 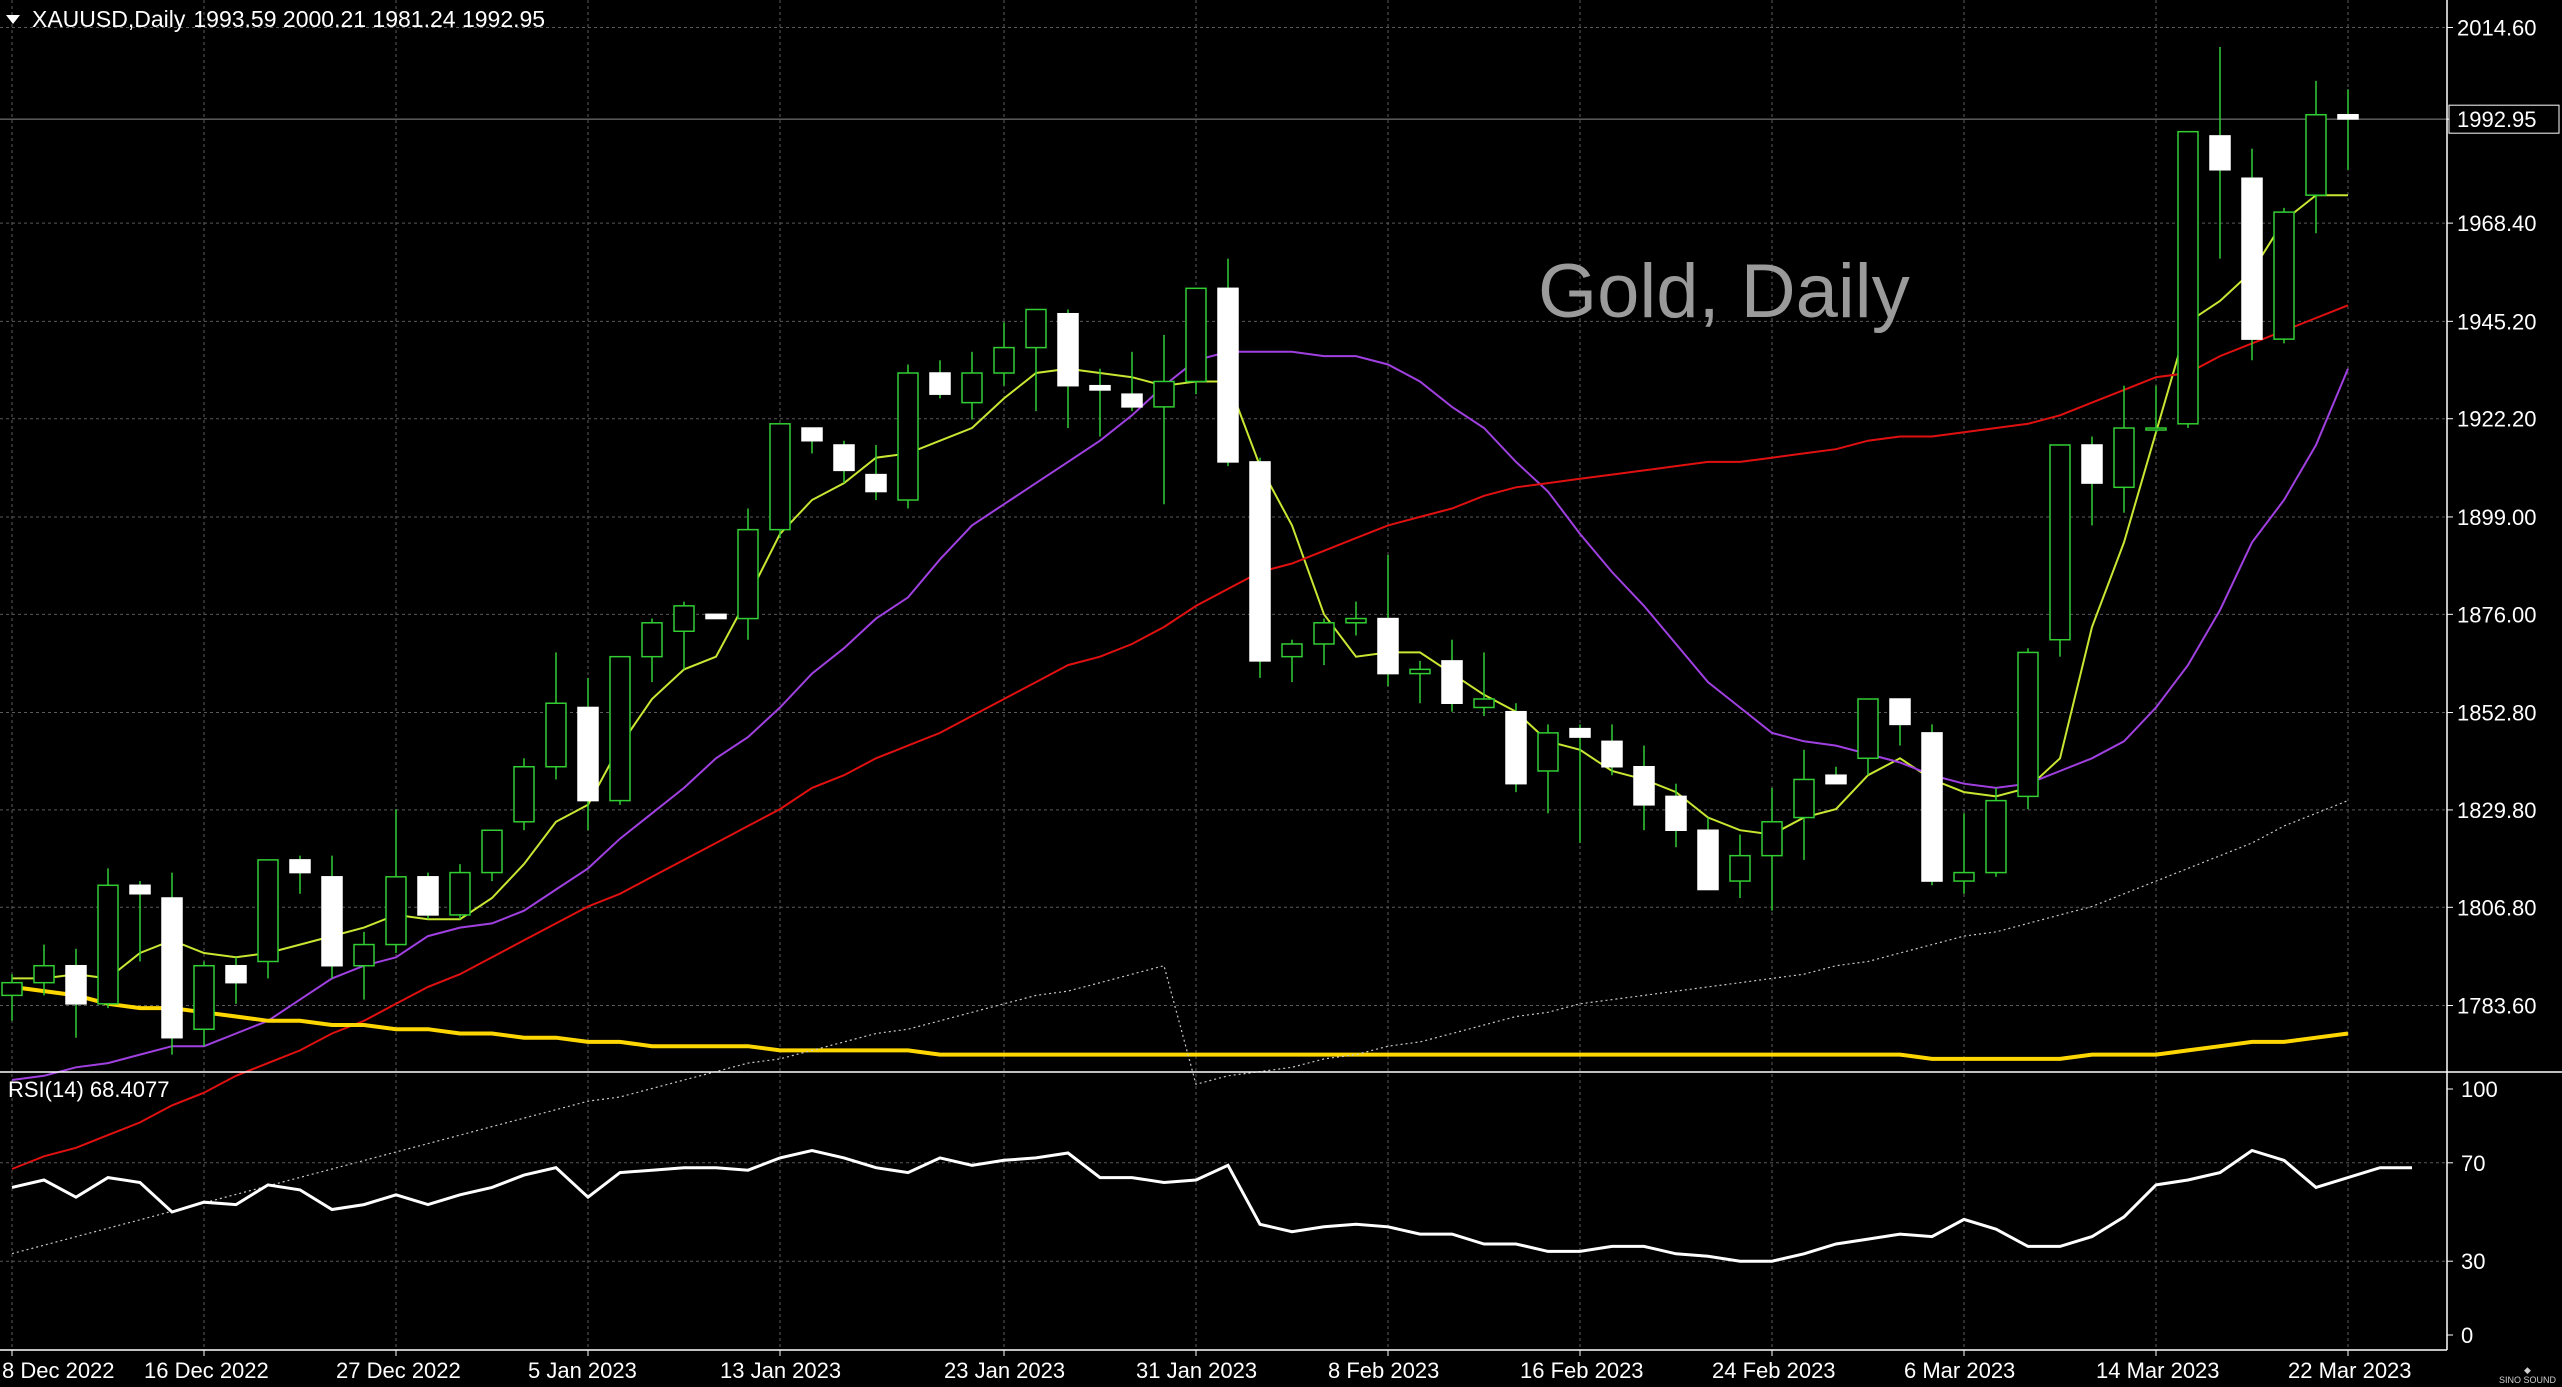 What do you see at coordinates (58, 1370) in the screenshot?
I see `date-tick-label: 8 Dec 2022` at bounding box center [58, 1370].